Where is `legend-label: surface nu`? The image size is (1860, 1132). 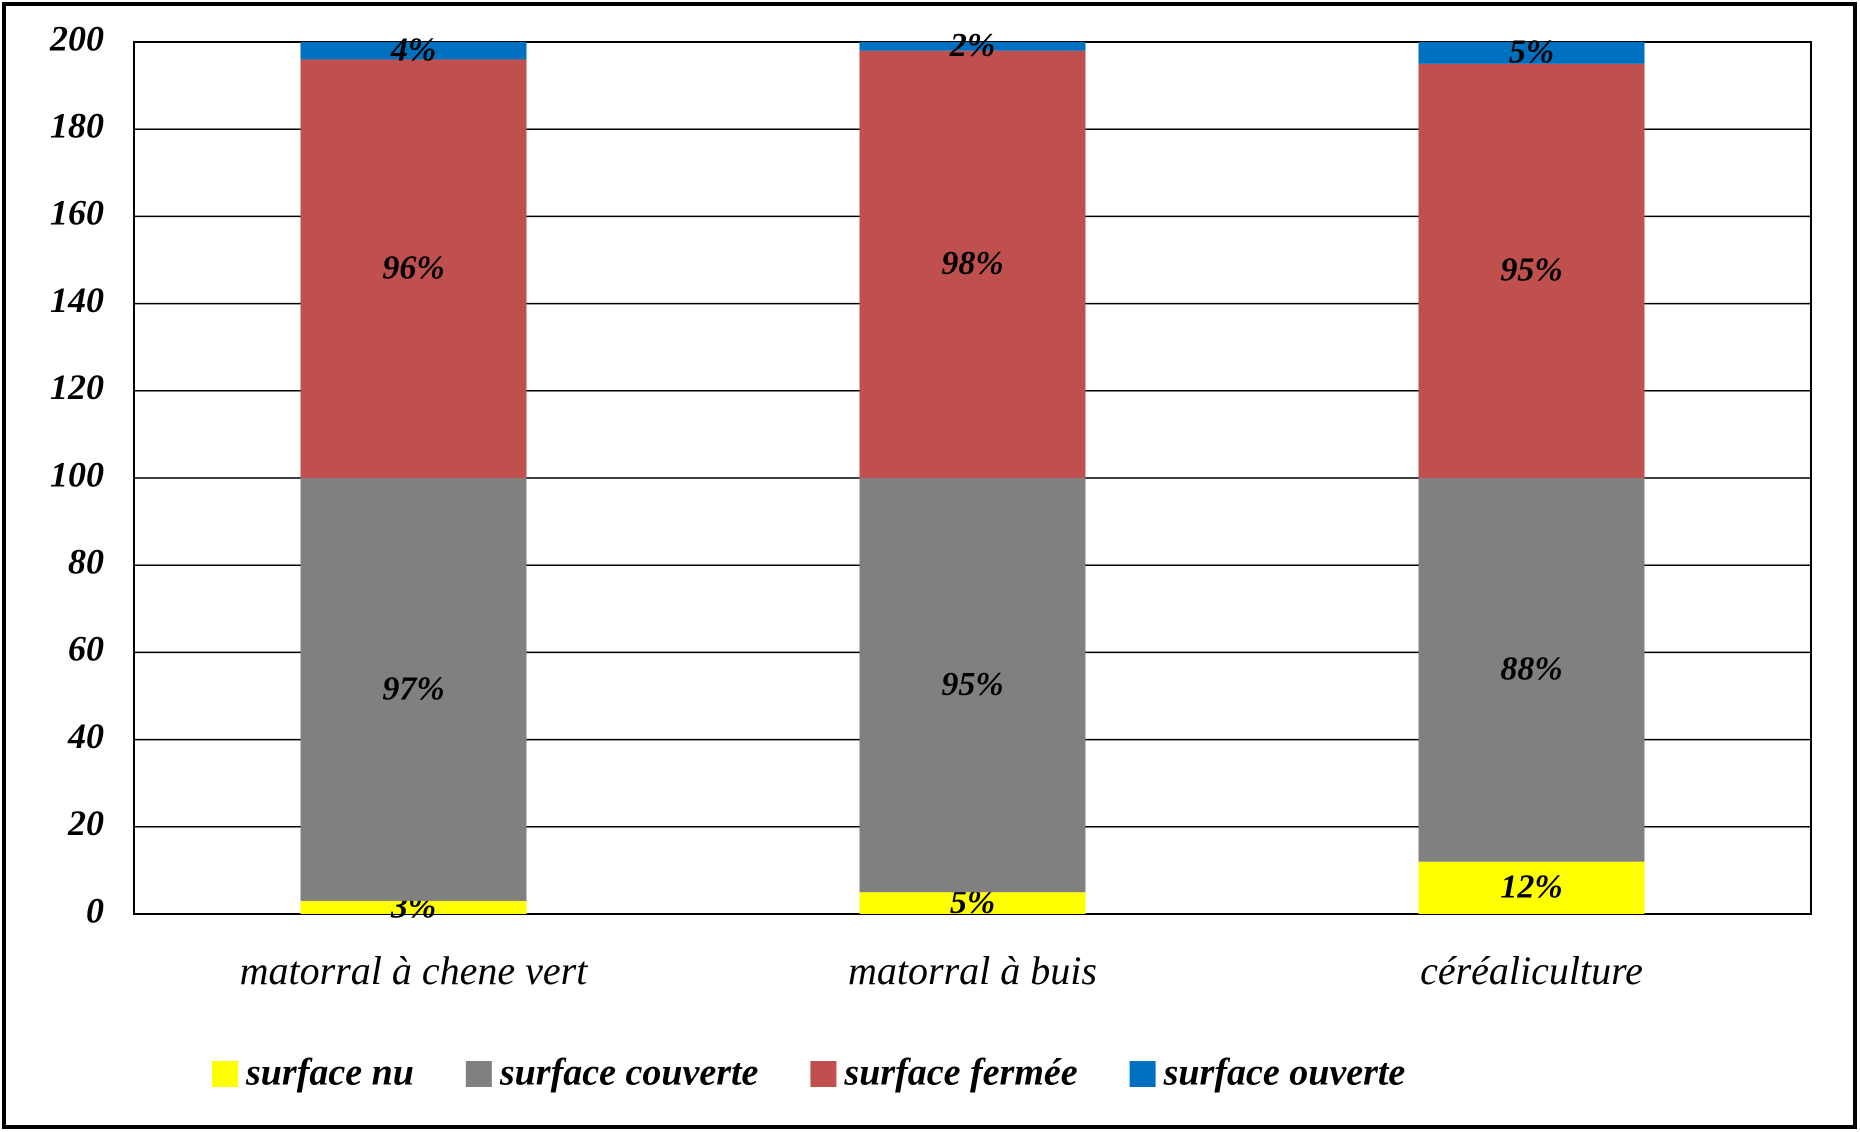
legend-label: surface nu is located at coordinates (329, 1073).